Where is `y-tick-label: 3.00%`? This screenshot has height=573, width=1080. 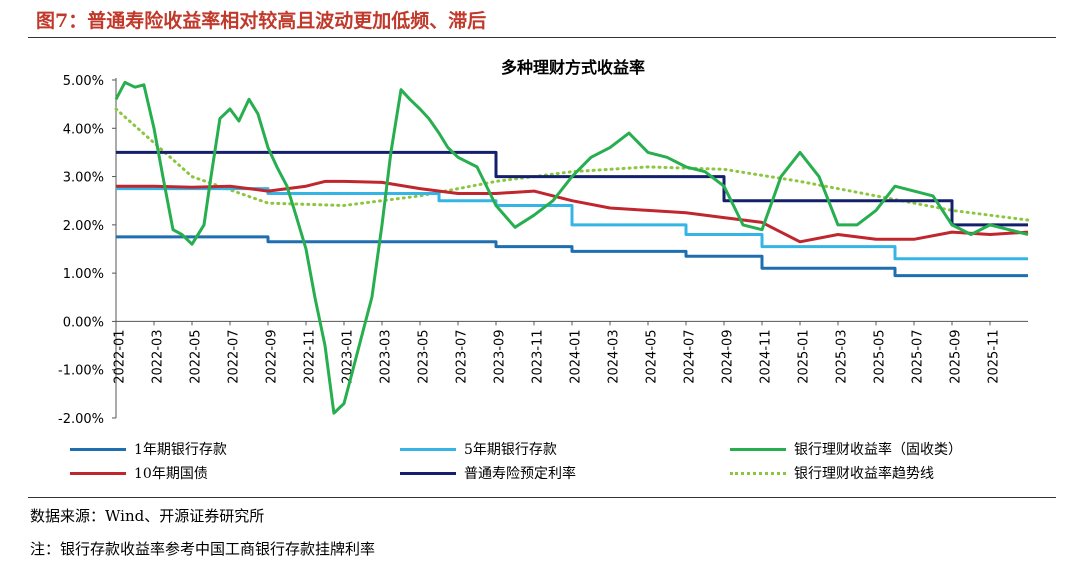
y-tick-label: 3.00% is located at coordinates (83, 178).